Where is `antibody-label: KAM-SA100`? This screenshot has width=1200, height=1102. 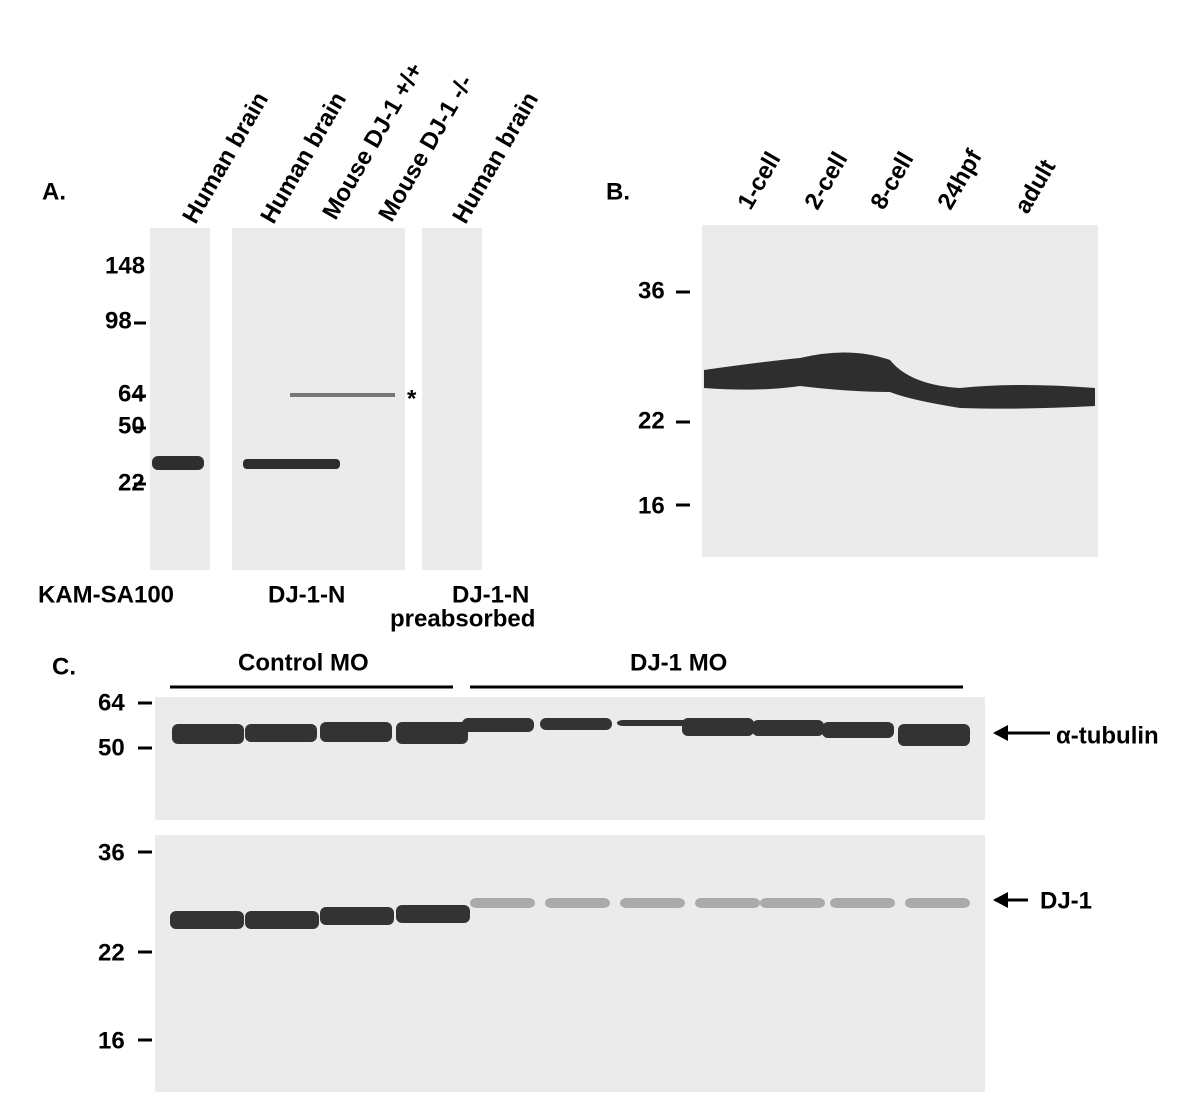 antibody-label: KAM-SA100 is located at coordinates (106, 594).